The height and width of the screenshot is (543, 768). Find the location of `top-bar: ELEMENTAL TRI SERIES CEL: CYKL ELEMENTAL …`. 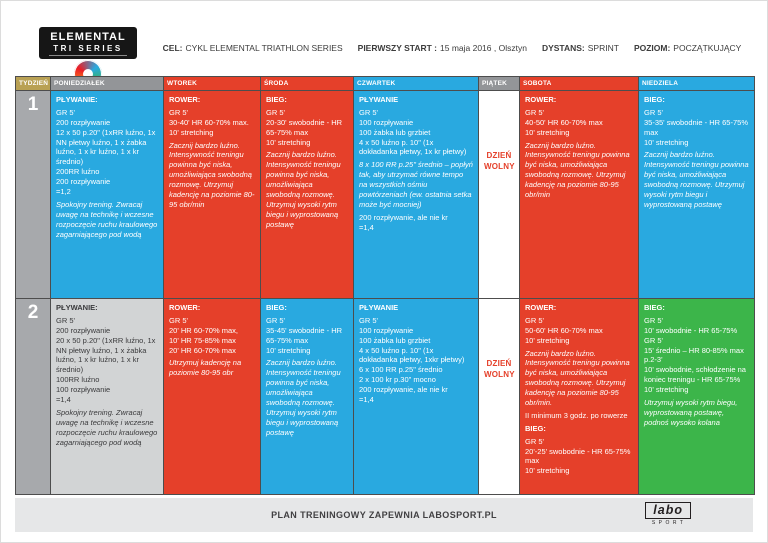

top-bar: ELEMENTAL TRI SERIES CEL: CYKL ELEMENTAL … is located at coordinates (384, 56).